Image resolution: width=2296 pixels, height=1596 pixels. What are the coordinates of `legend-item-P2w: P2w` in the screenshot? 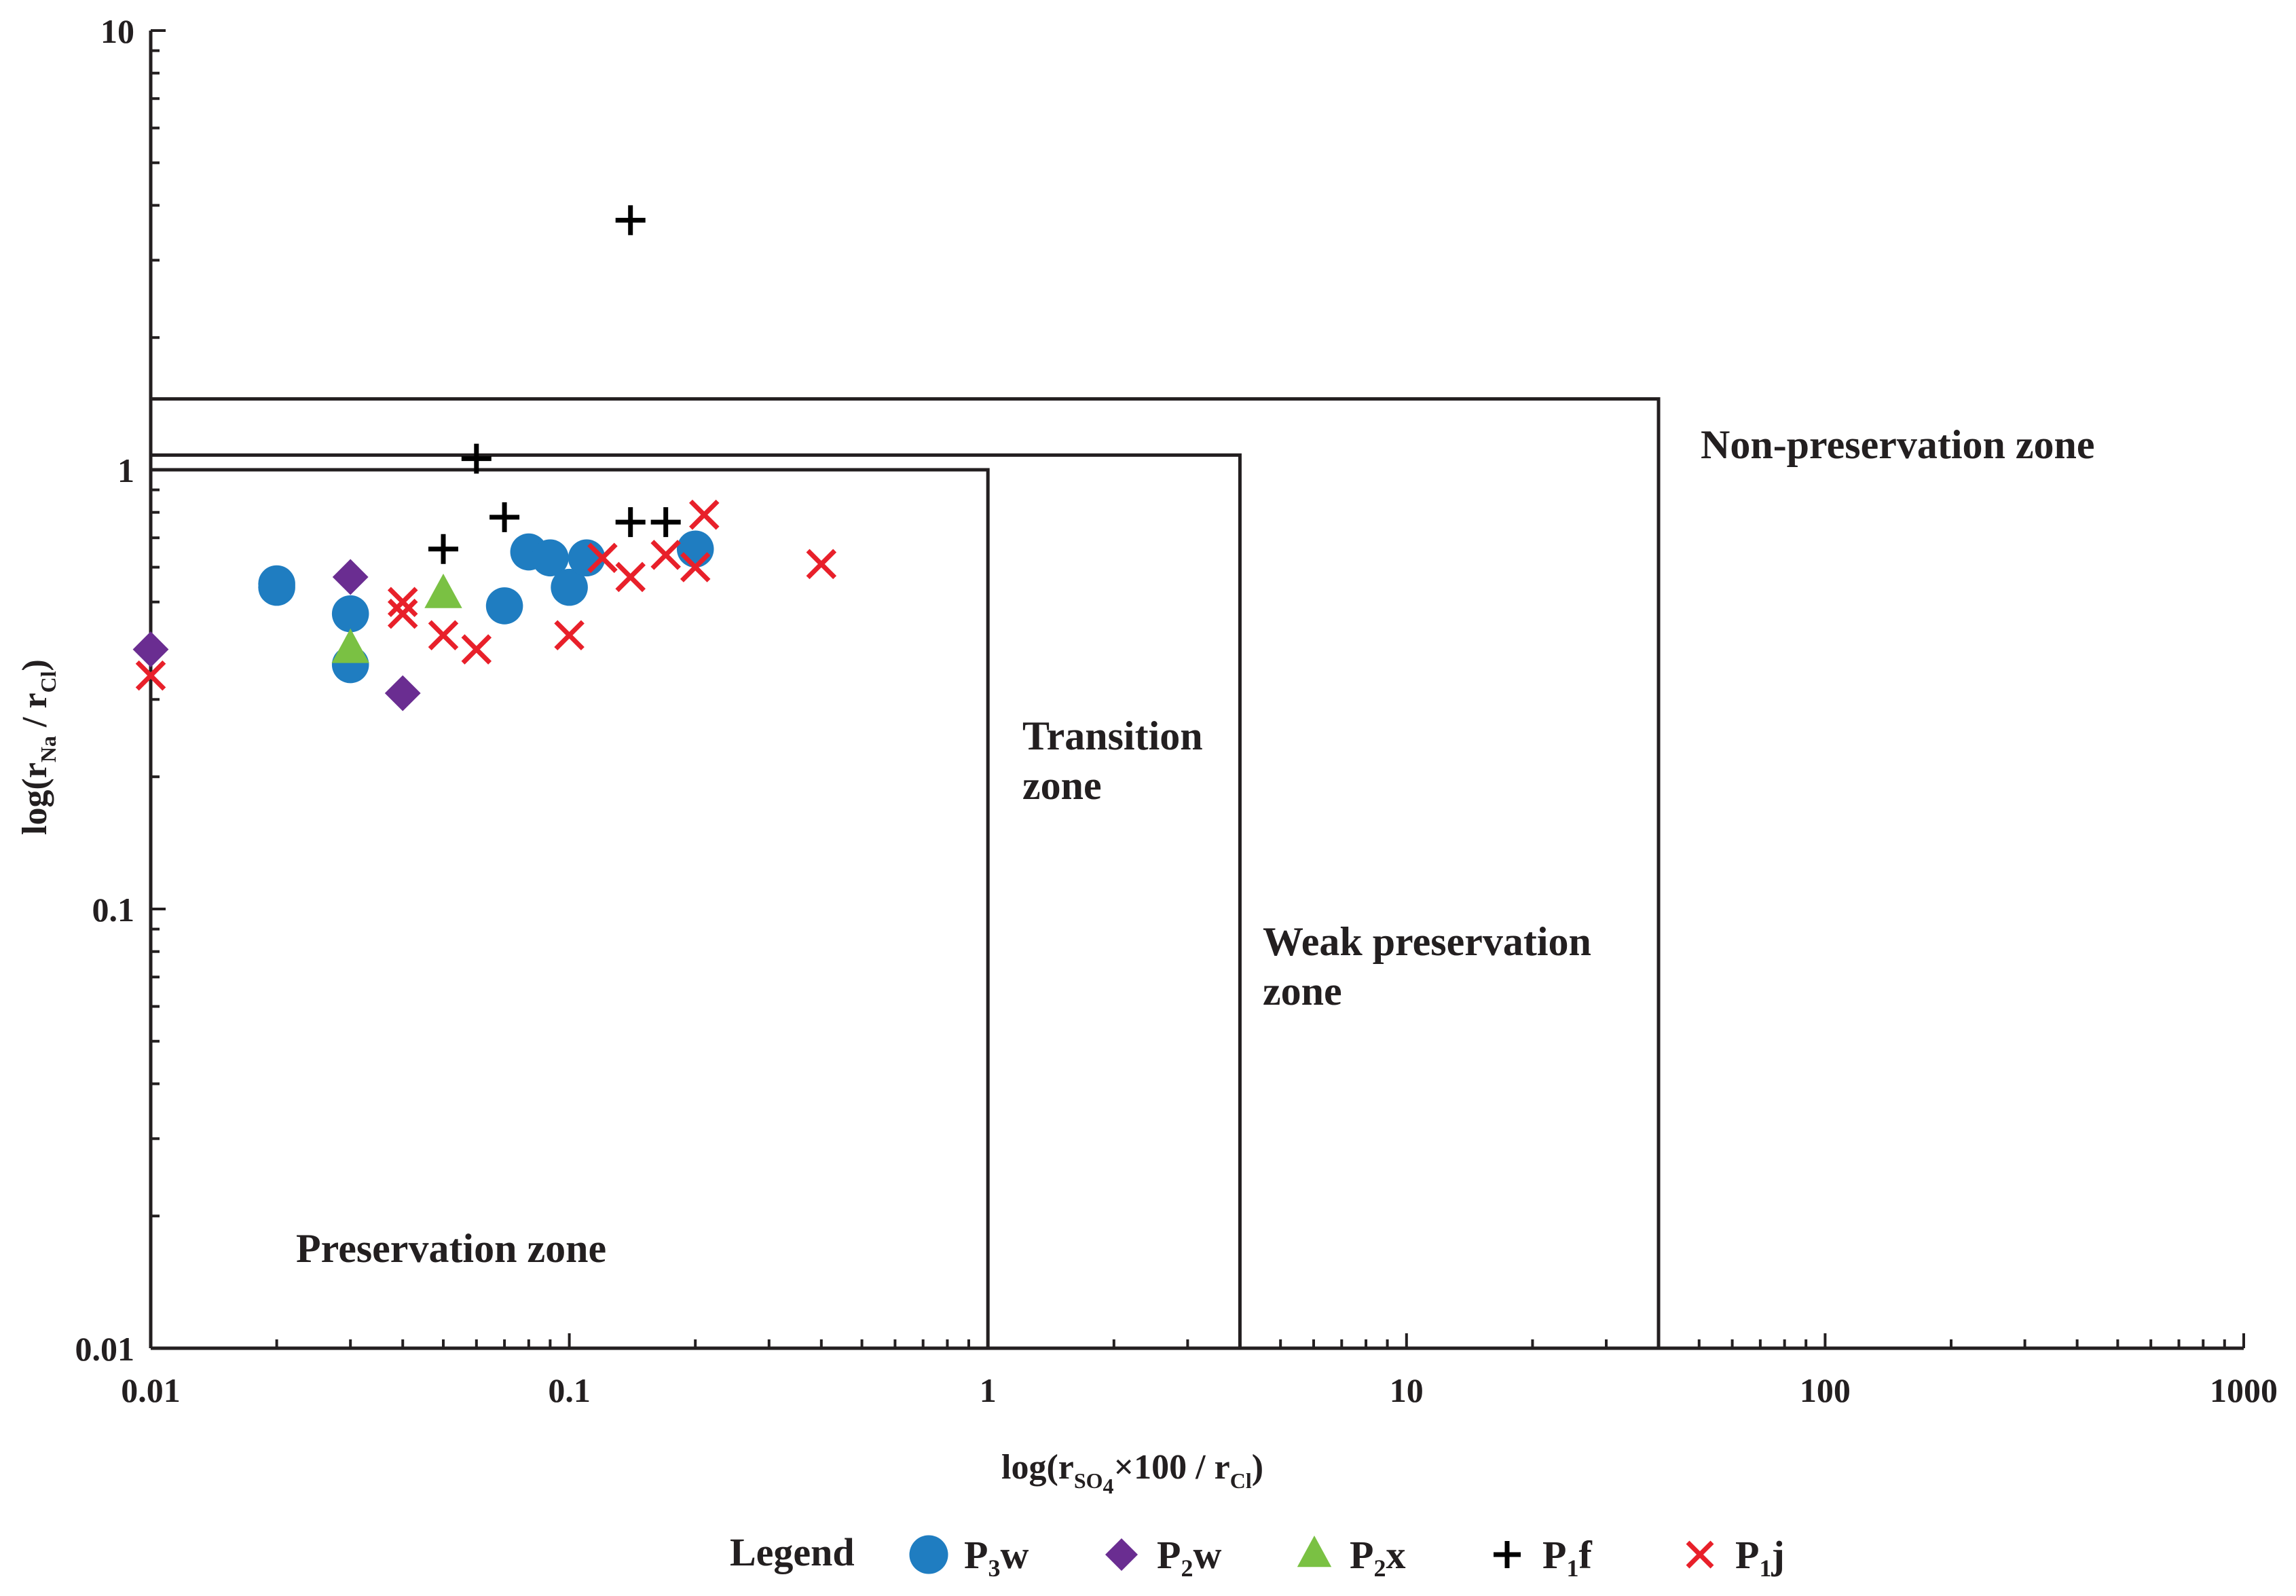 It's located at (1163, 1557).